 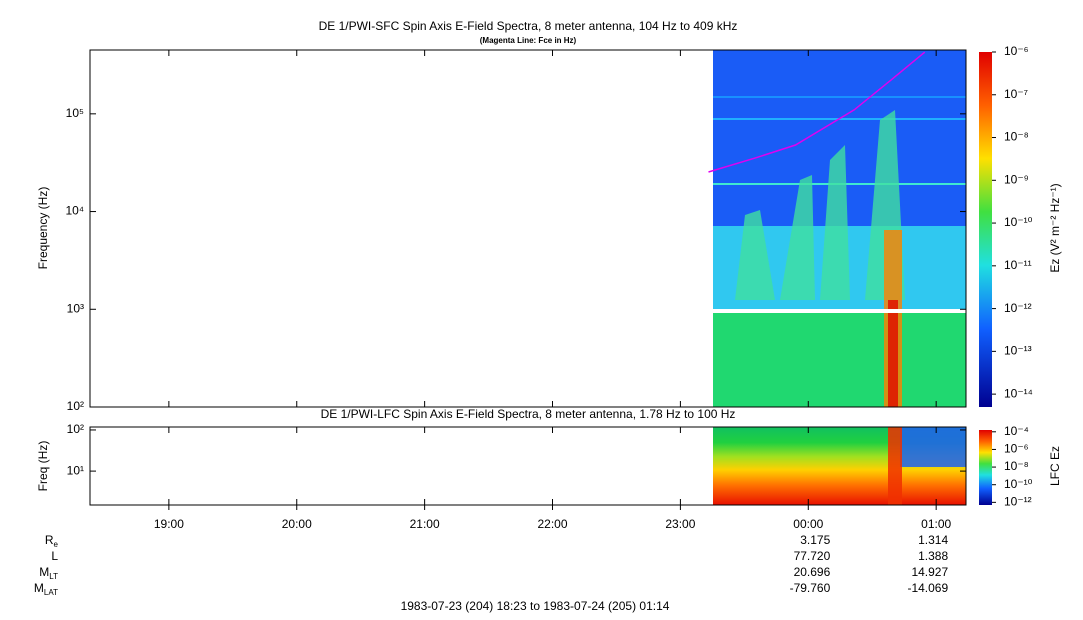 What do you see at coordinates (933, 540) in the screenshot?
I see `row-value: 1.314` at bounding box center [933, 540].